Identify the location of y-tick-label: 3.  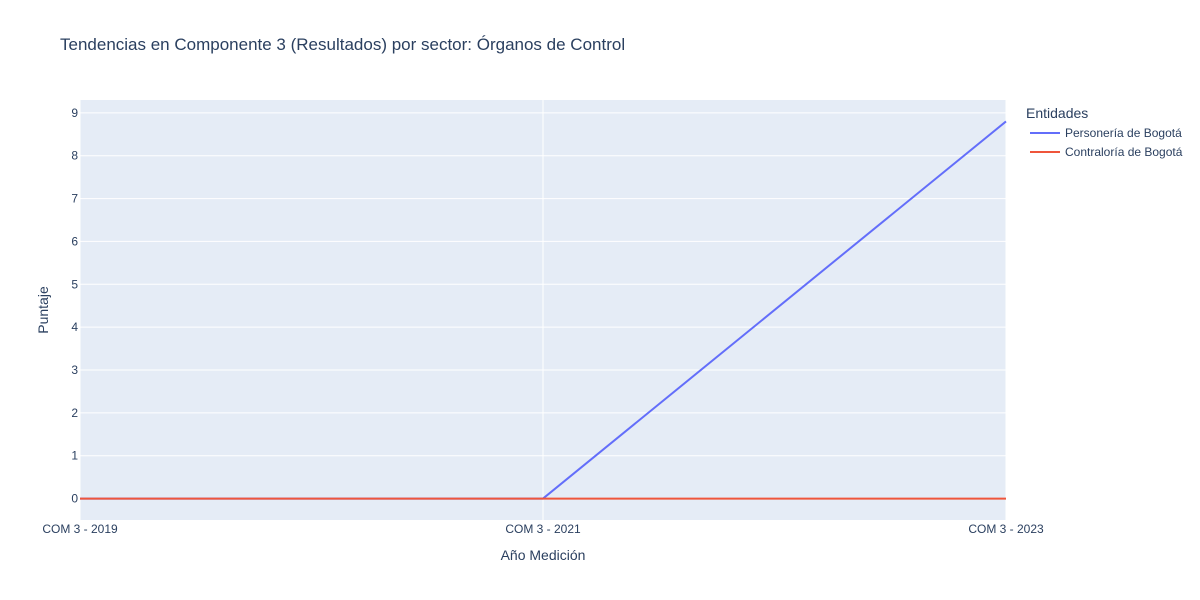
(74, 370).